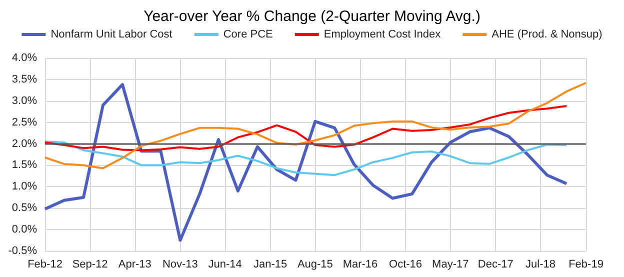 The image size is (624, 277). Describe the element at coordinates (25, 208) in the screenshot. I see `y-tick-label: 0.5%` at that location.